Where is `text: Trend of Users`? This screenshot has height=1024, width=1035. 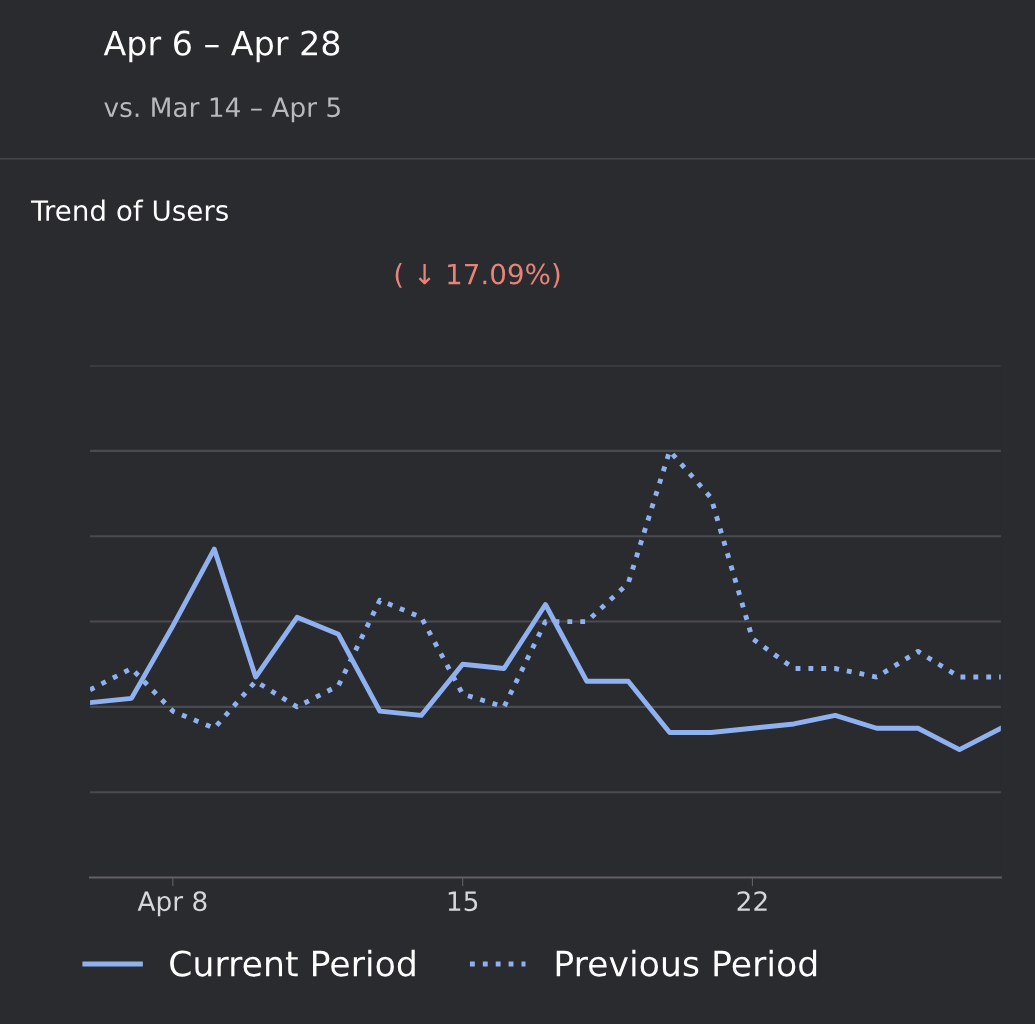
text: Trend of Users is located at coordinates (129, 210).